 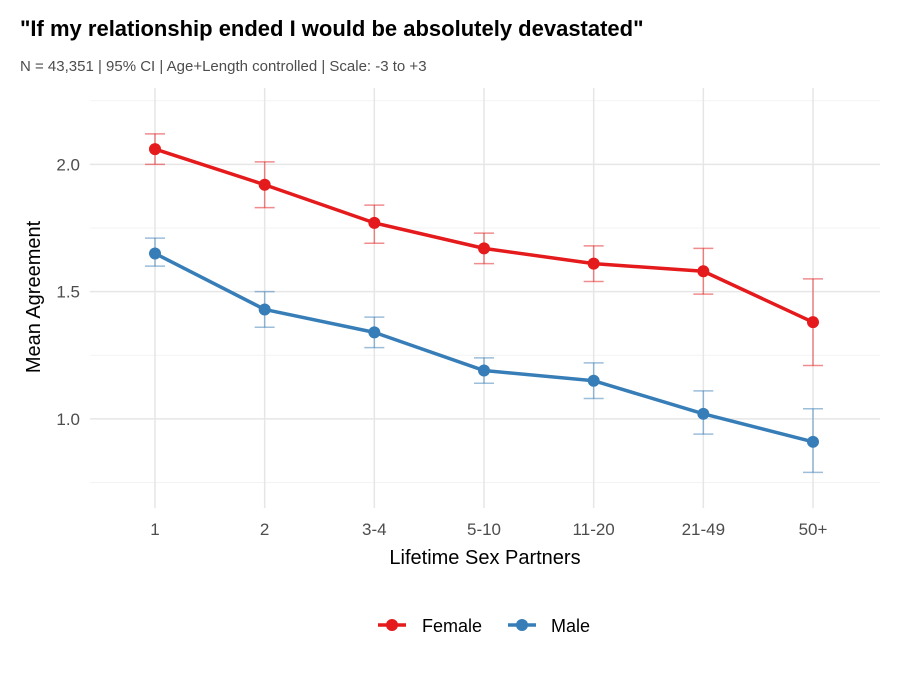 What do you see at coordinates (484, 529) in the screenshot?
I see `x-tick-label: 5-10` at bounding box center [484, 529].